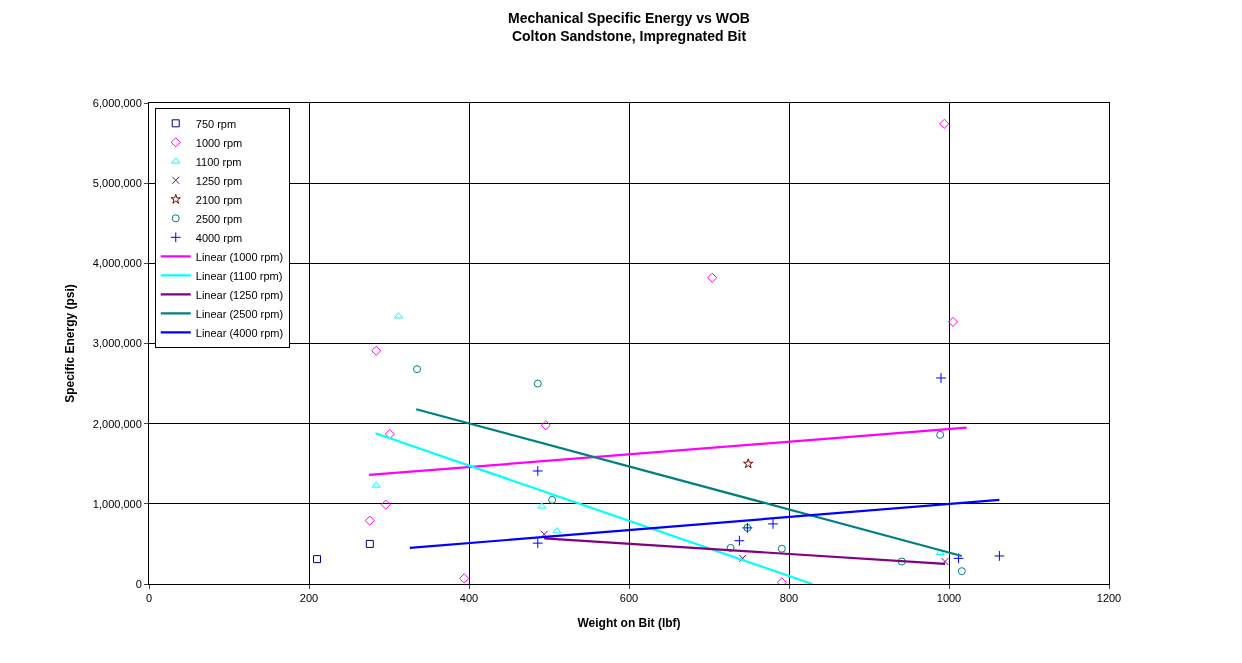 This screenshot has width=1242, height=663. I want to click on legend-label: Linear (4000 rpm), so click(239, 332).